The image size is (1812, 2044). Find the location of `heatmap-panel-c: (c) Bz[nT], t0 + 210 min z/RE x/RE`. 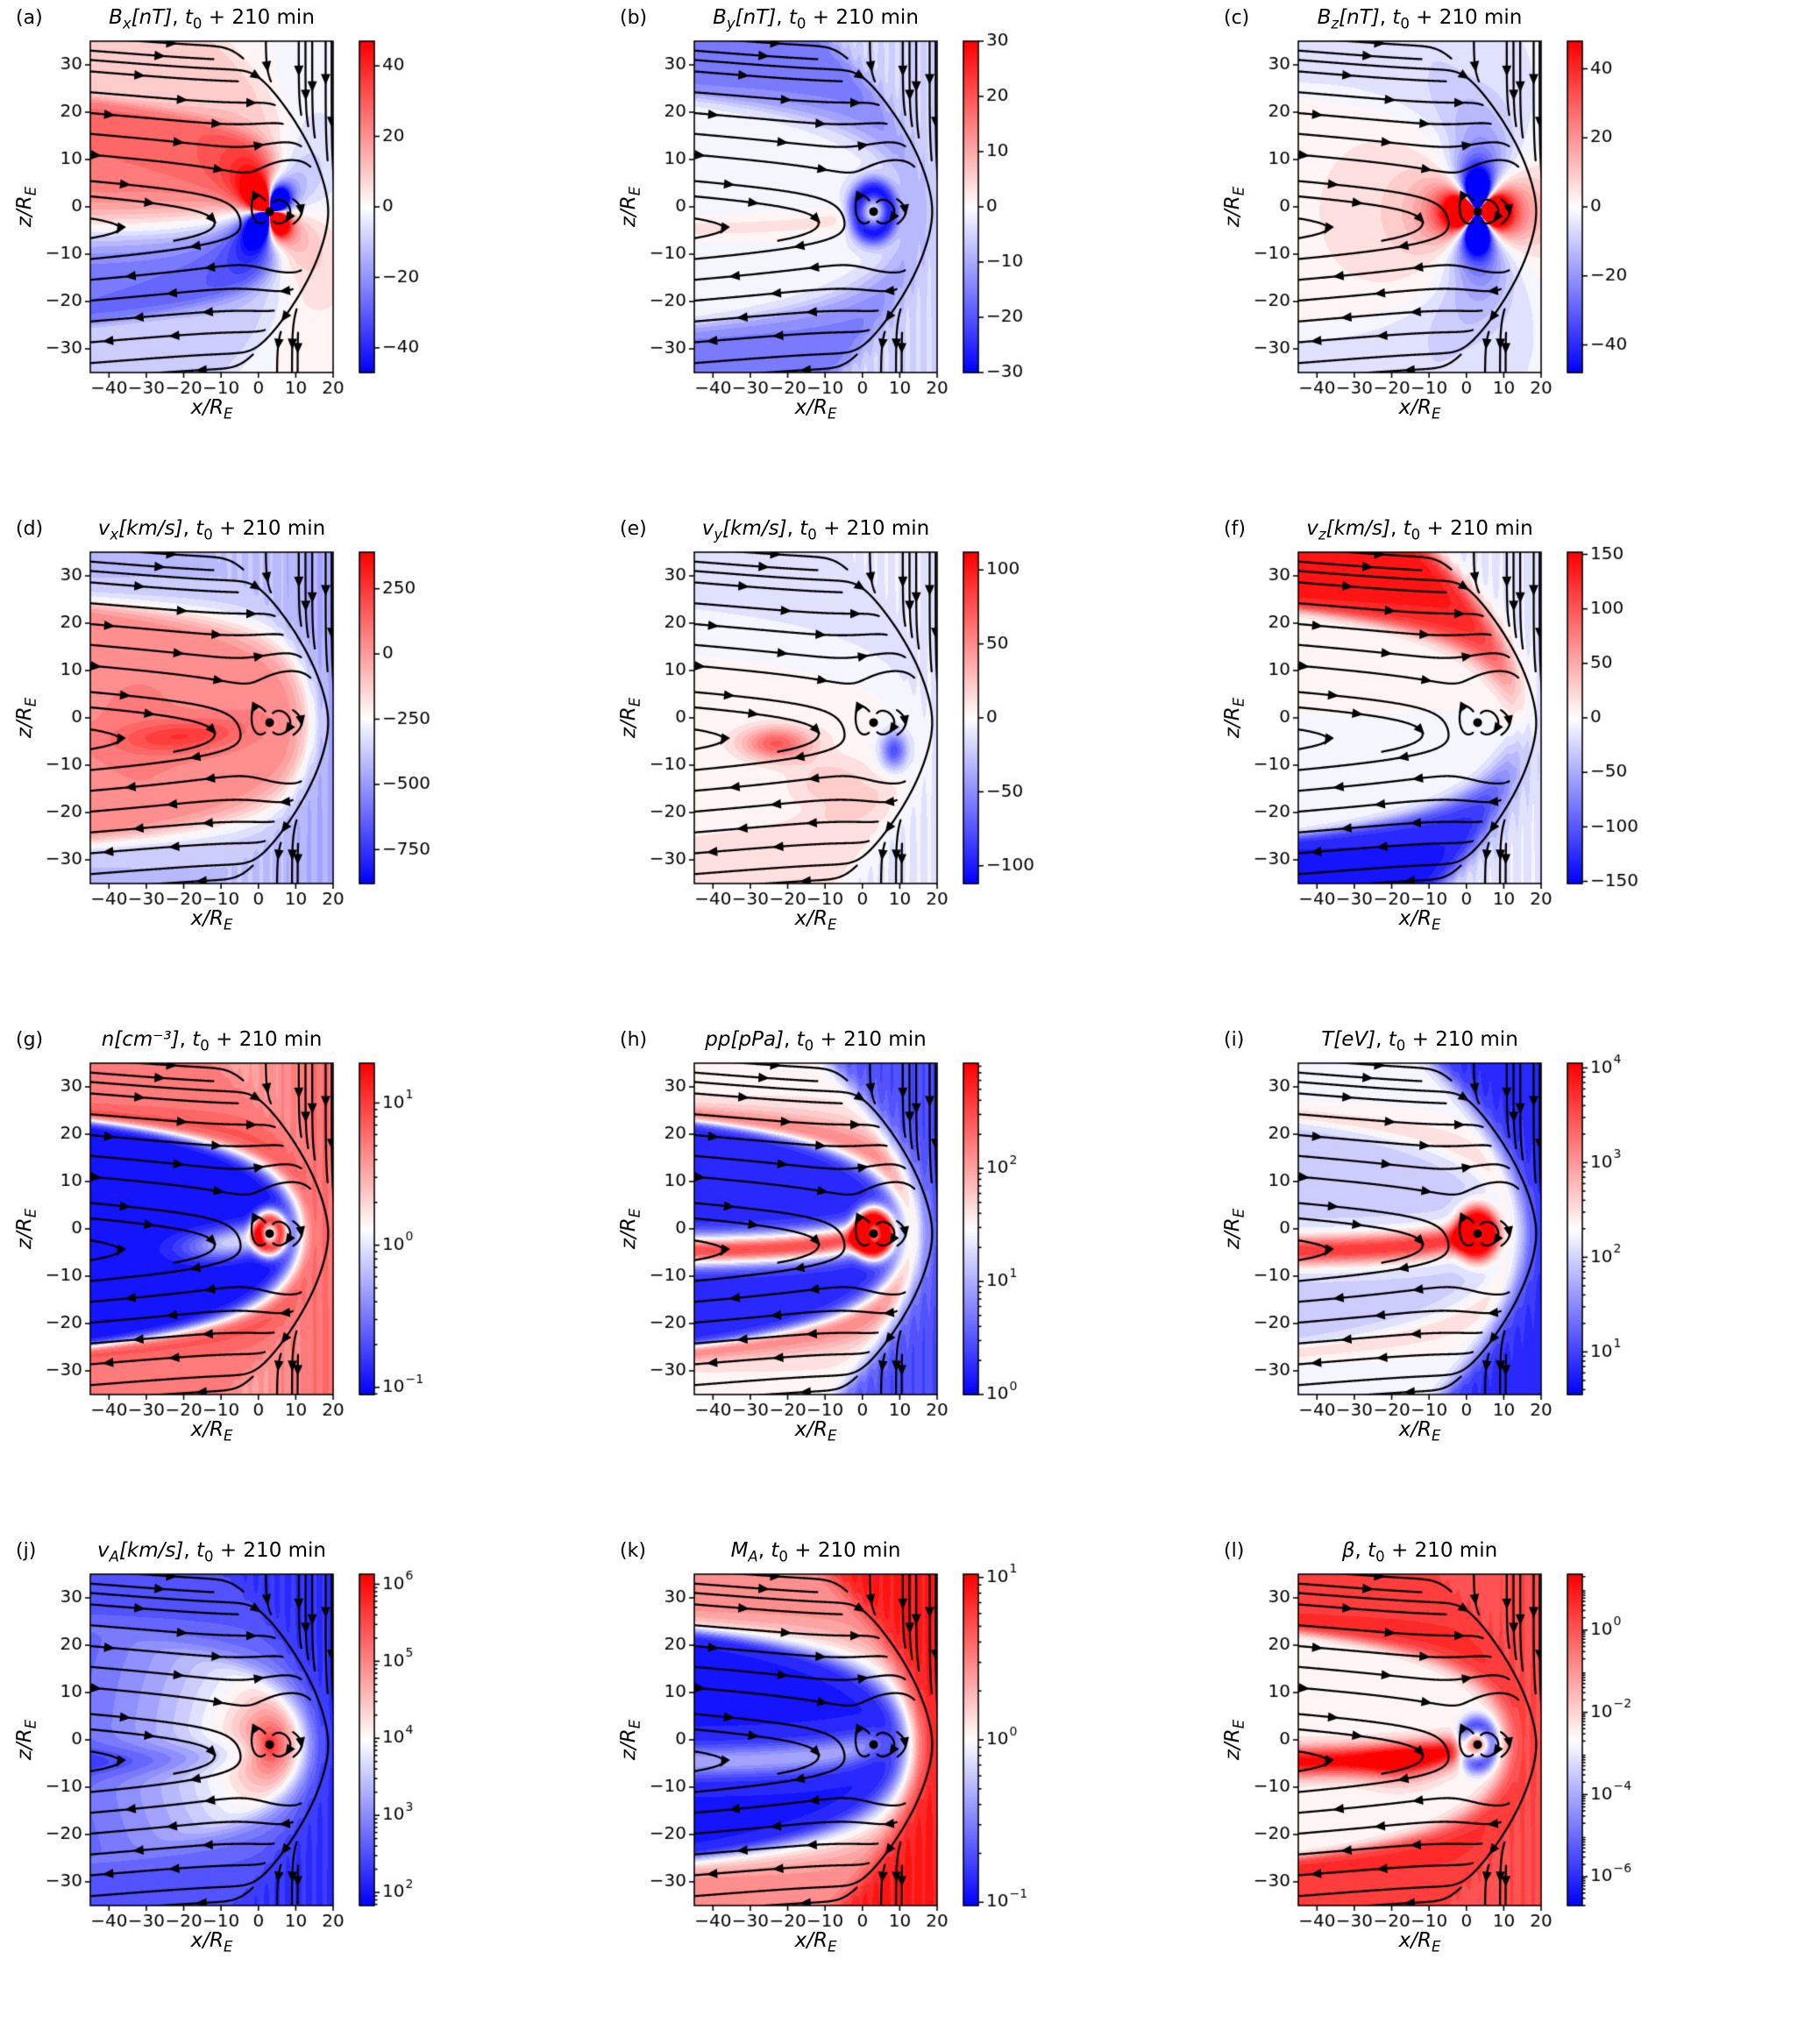

heatmap-panel-c: (c) Bz[nT], t0 + 210 min z/RE x/RE is located at coordinates (1510, 255).